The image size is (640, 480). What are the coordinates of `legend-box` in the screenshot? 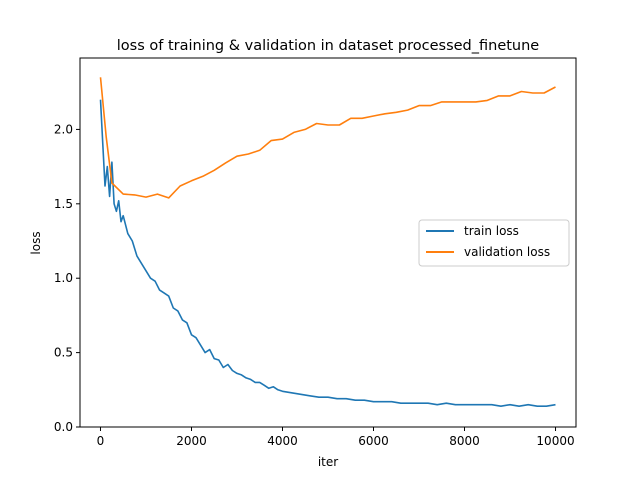 It's located at (494, 243).